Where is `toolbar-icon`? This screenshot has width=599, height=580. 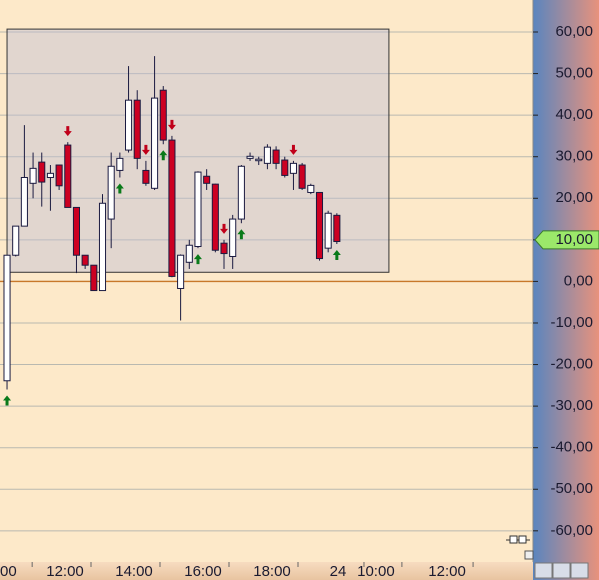 toolbar-icon is located at coordinates (518, 539).